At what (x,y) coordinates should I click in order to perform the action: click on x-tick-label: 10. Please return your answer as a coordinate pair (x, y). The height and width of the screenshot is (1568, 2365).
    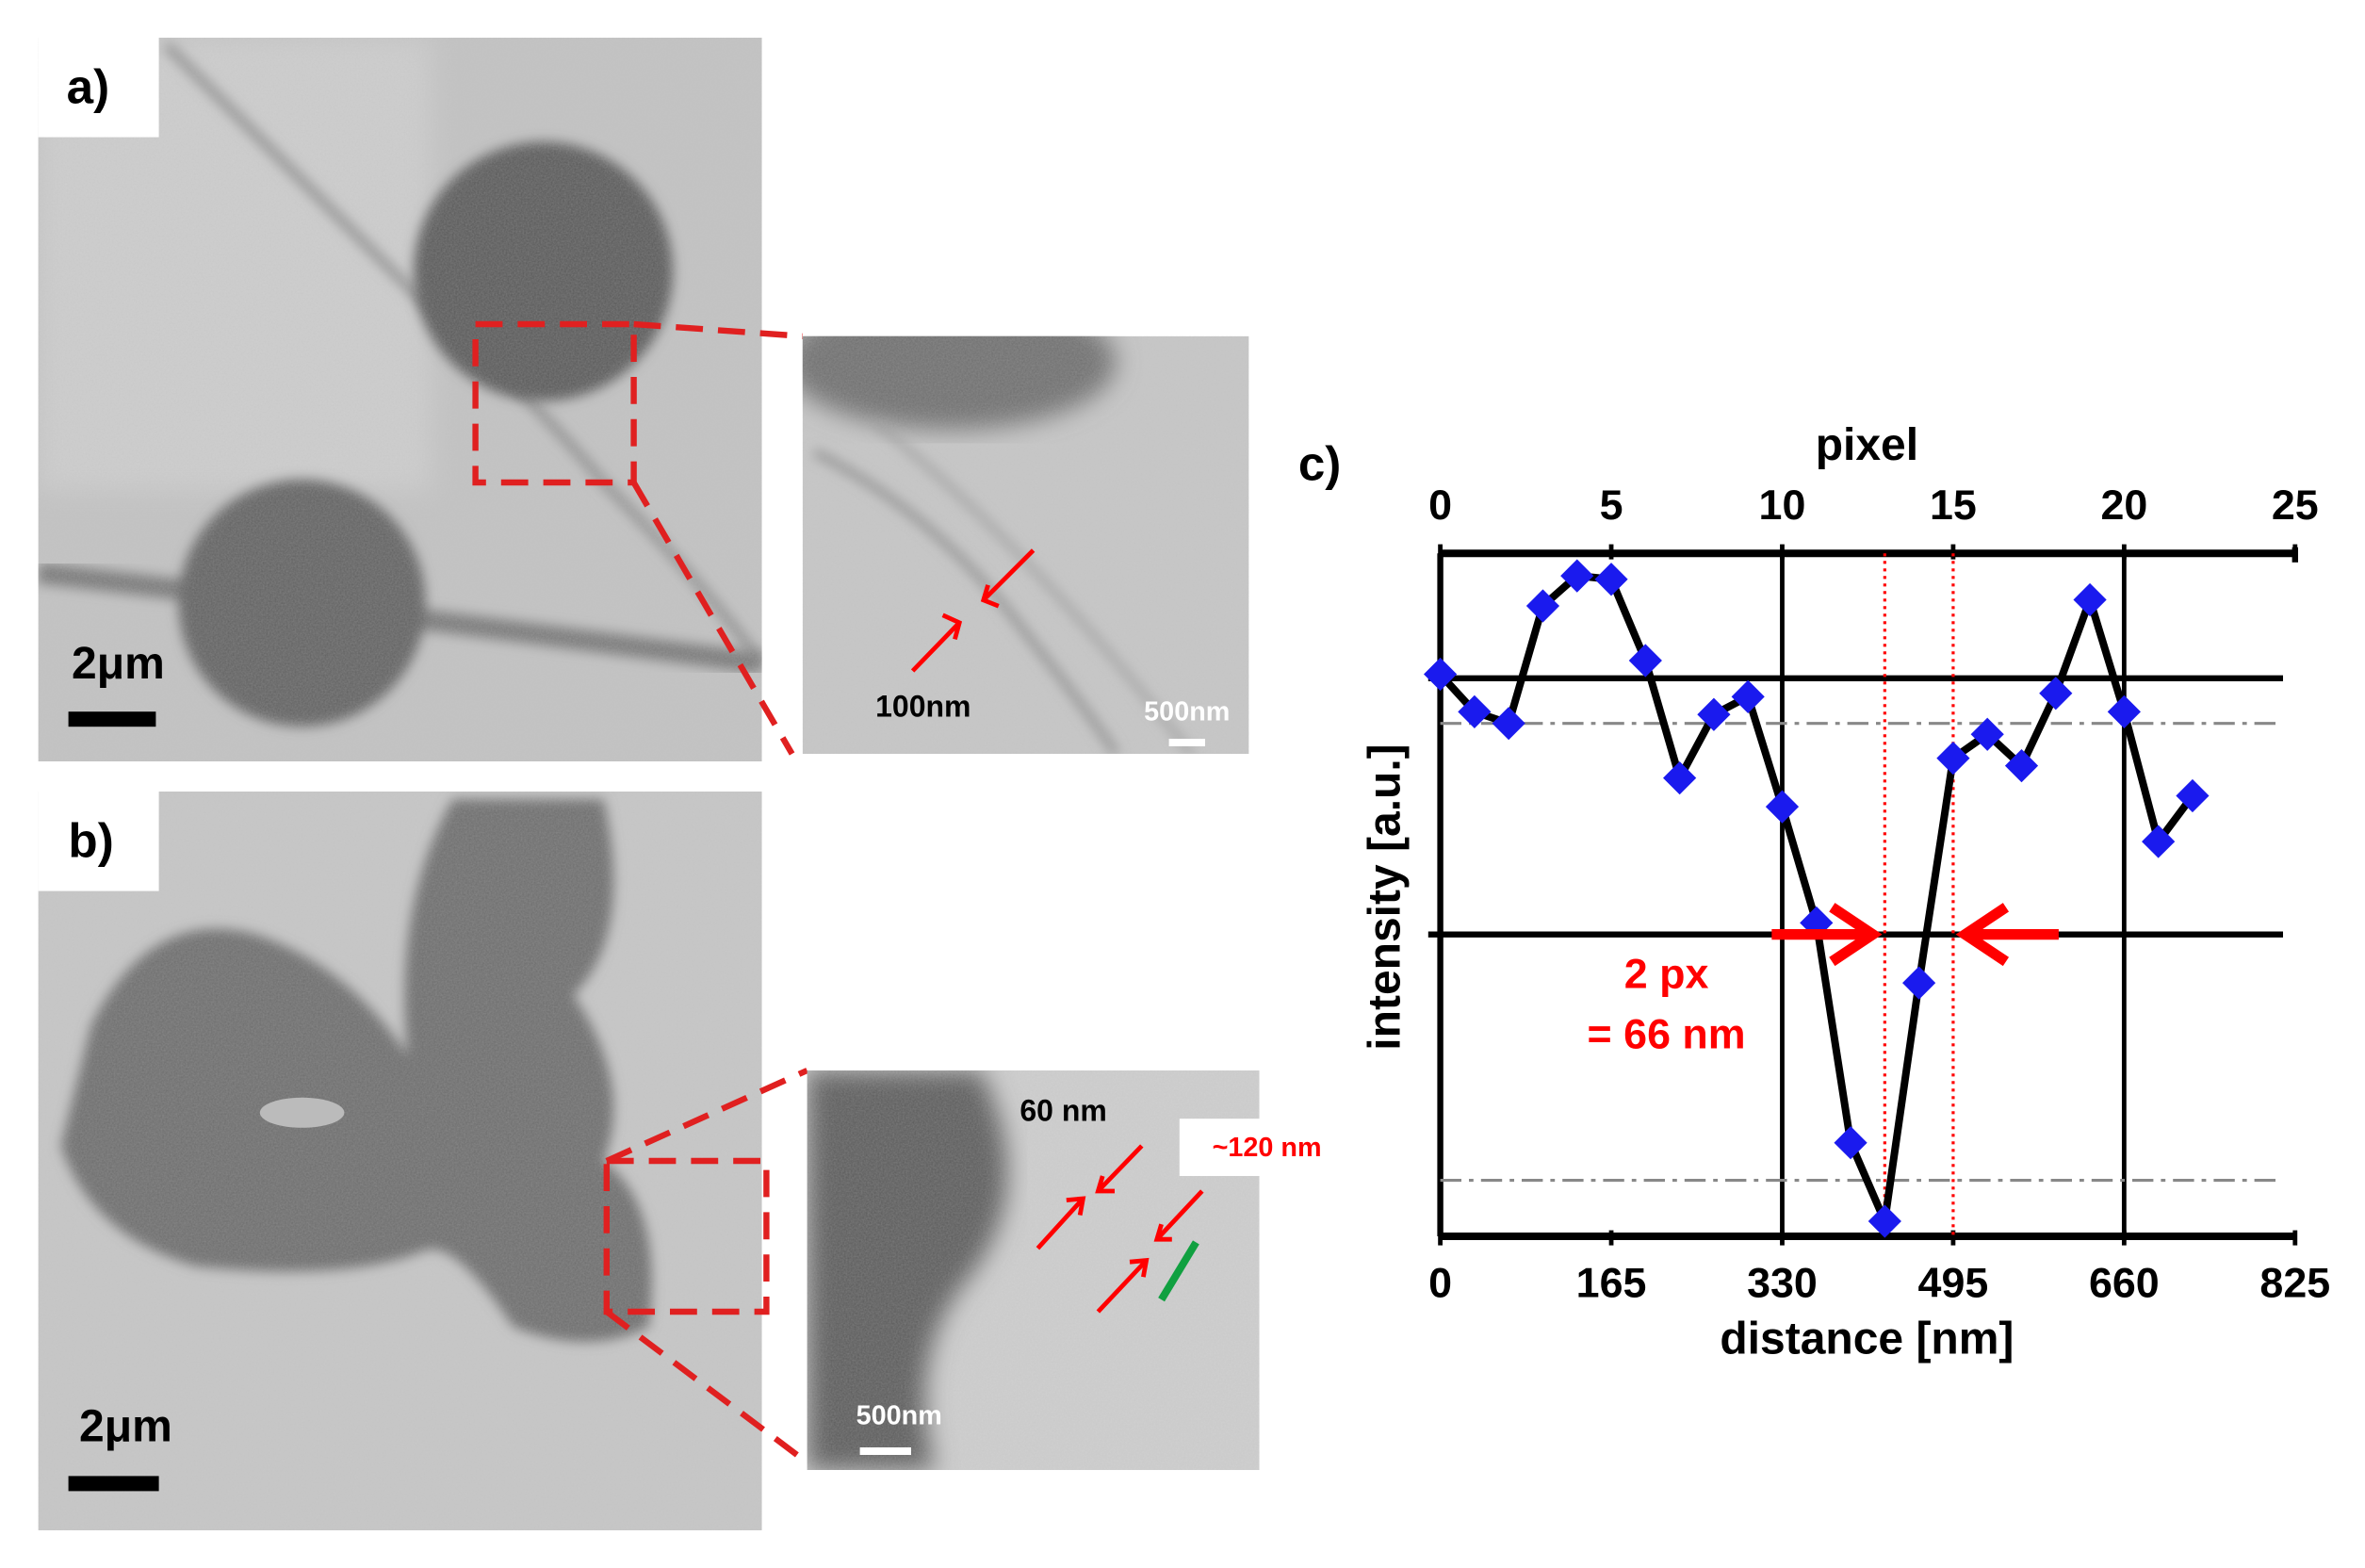
    Looking at the image, I should click on (1783, 505).